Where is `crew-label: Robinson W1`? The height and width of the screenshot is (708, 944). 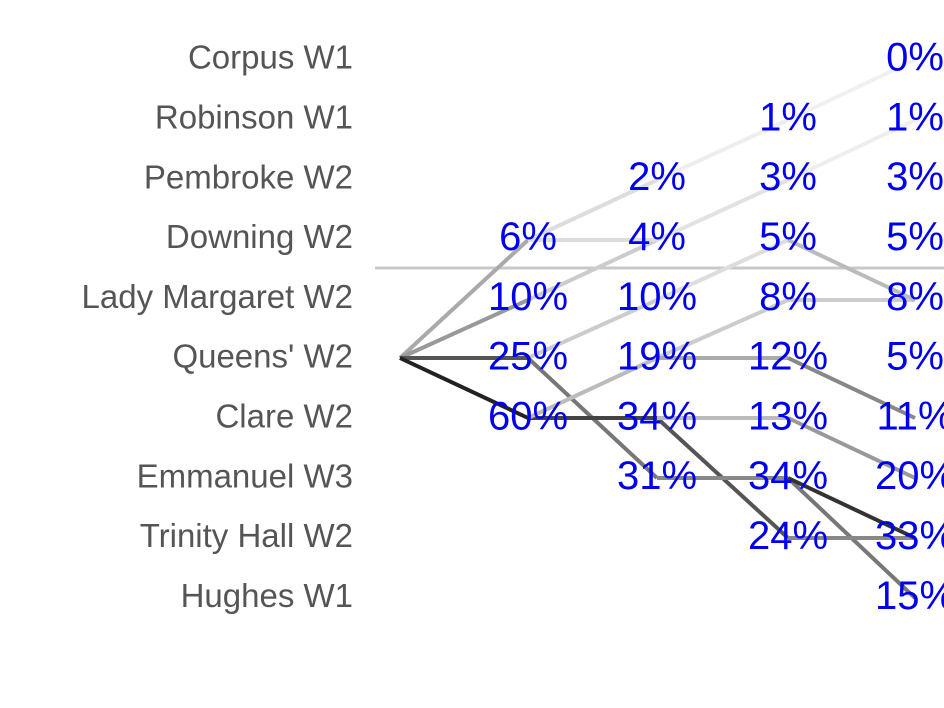 crew-label: Robinson W1 is located at coordinates (254, 117).